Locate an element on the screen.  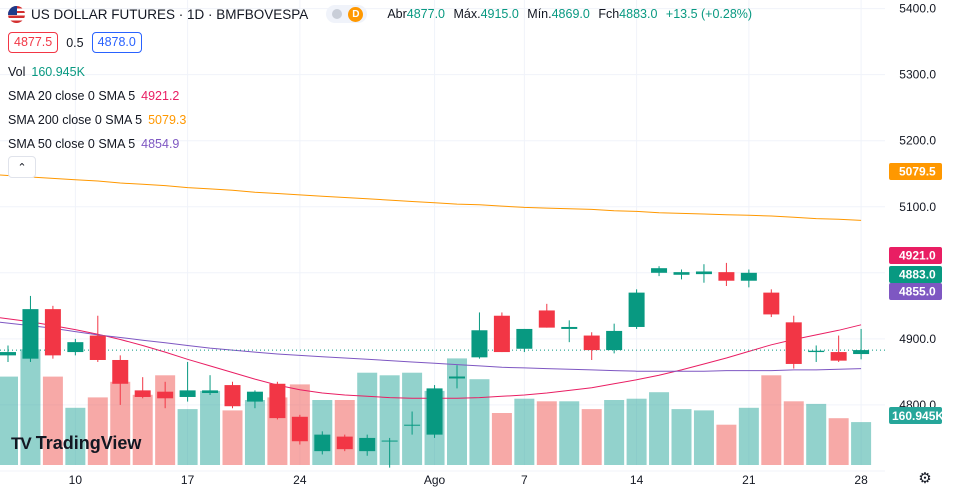
tradingview-logo: TV TradingView is located at coordinates (76, 443).